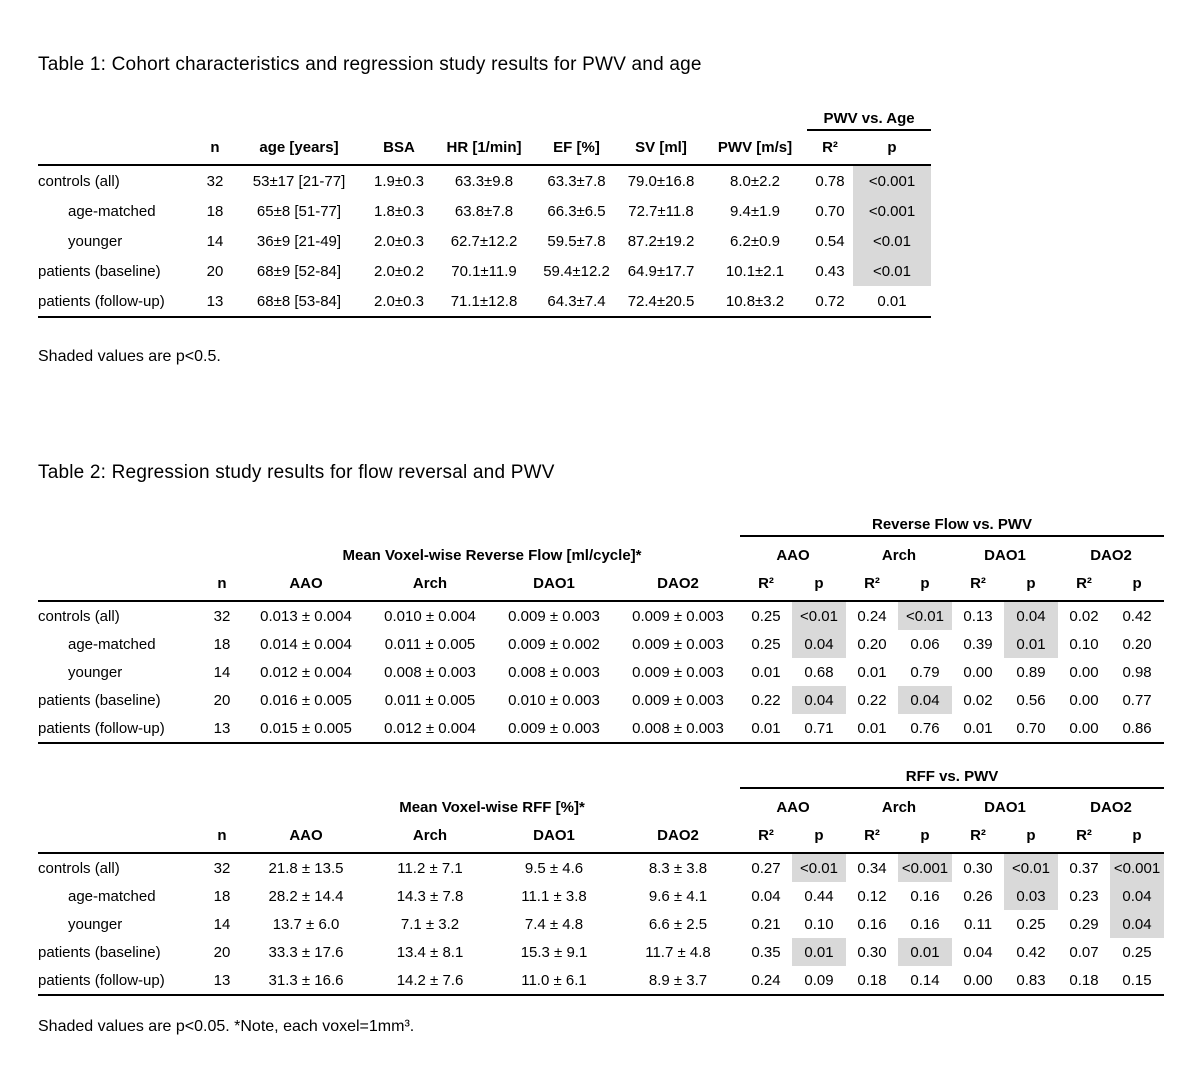 The height and width of the screenshot is (1088, 1200). What do you see at coordinates (755, 271) in the screenshot?
I see `data-cell: 10.1±2.1` at bounding box center [755, 271].